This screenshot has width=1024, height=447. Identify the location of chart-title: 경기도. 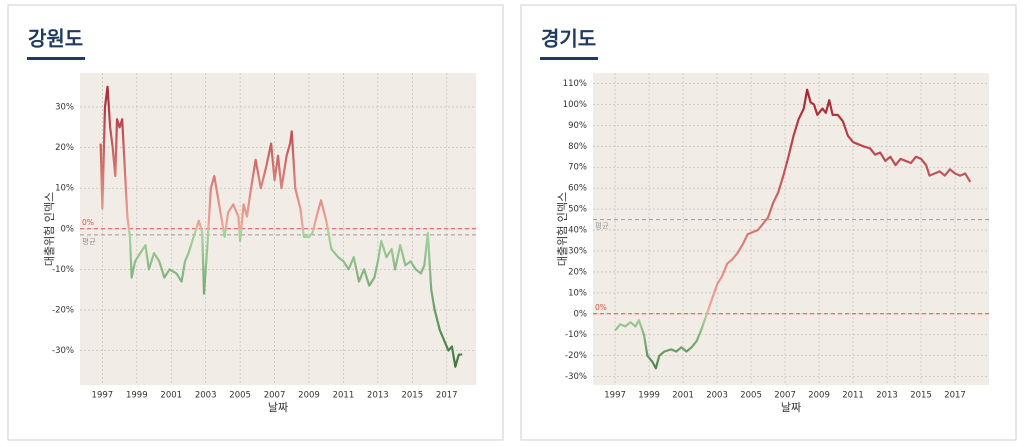
(568, 39).